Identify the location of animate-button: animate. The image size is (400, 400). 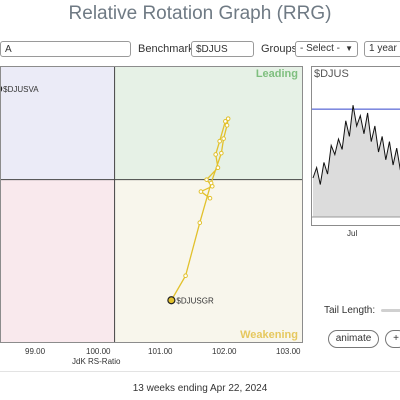
(353, 339).